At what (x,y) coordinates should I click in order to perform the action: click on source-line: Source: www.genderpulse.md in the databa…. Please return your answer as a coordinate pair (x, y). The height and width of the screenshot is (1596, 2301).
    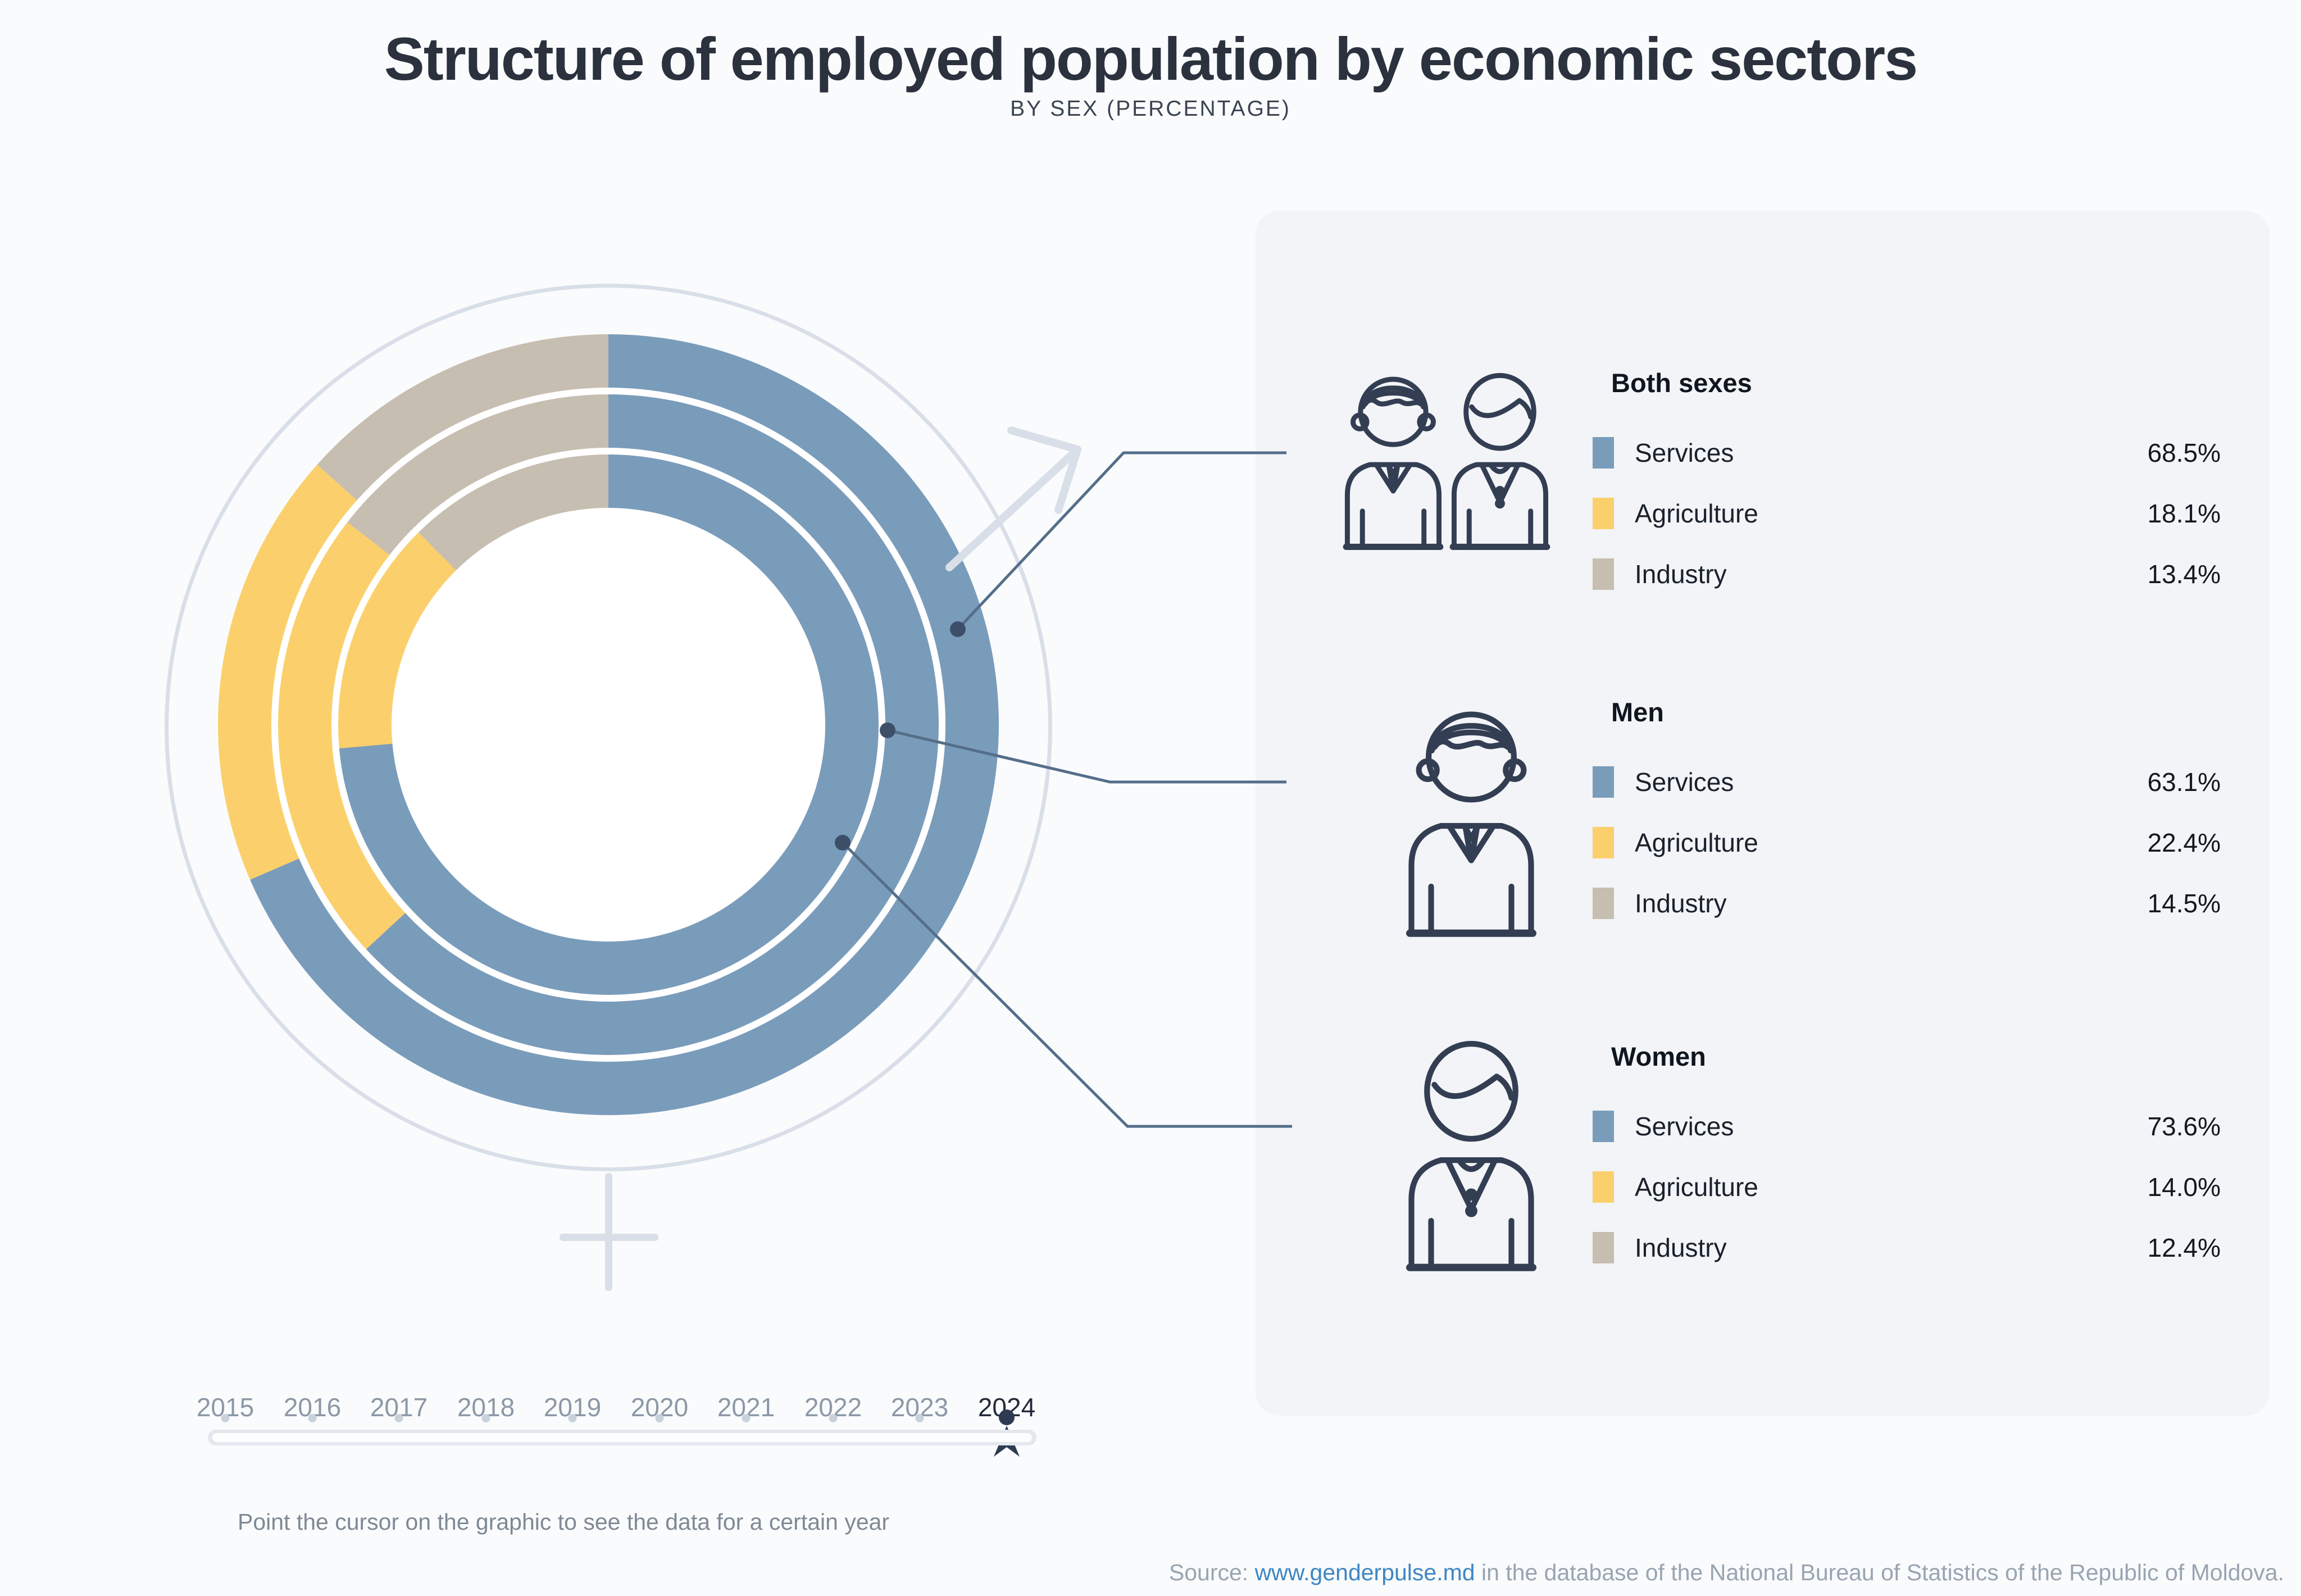
    Looking at the image, I should click on (1727, 1572).